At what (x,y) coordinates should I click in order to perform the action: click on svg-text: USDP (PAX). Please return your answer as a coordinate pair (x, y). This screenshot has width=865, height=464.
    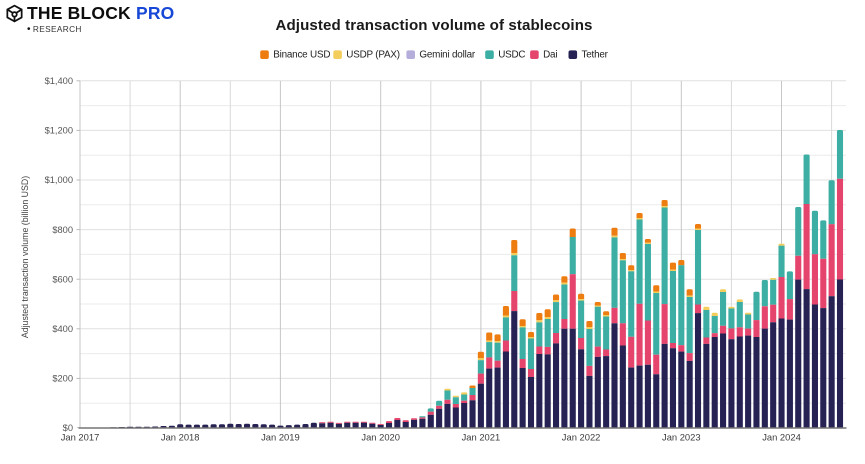
    Looking at the image, I should click on (373, 55).